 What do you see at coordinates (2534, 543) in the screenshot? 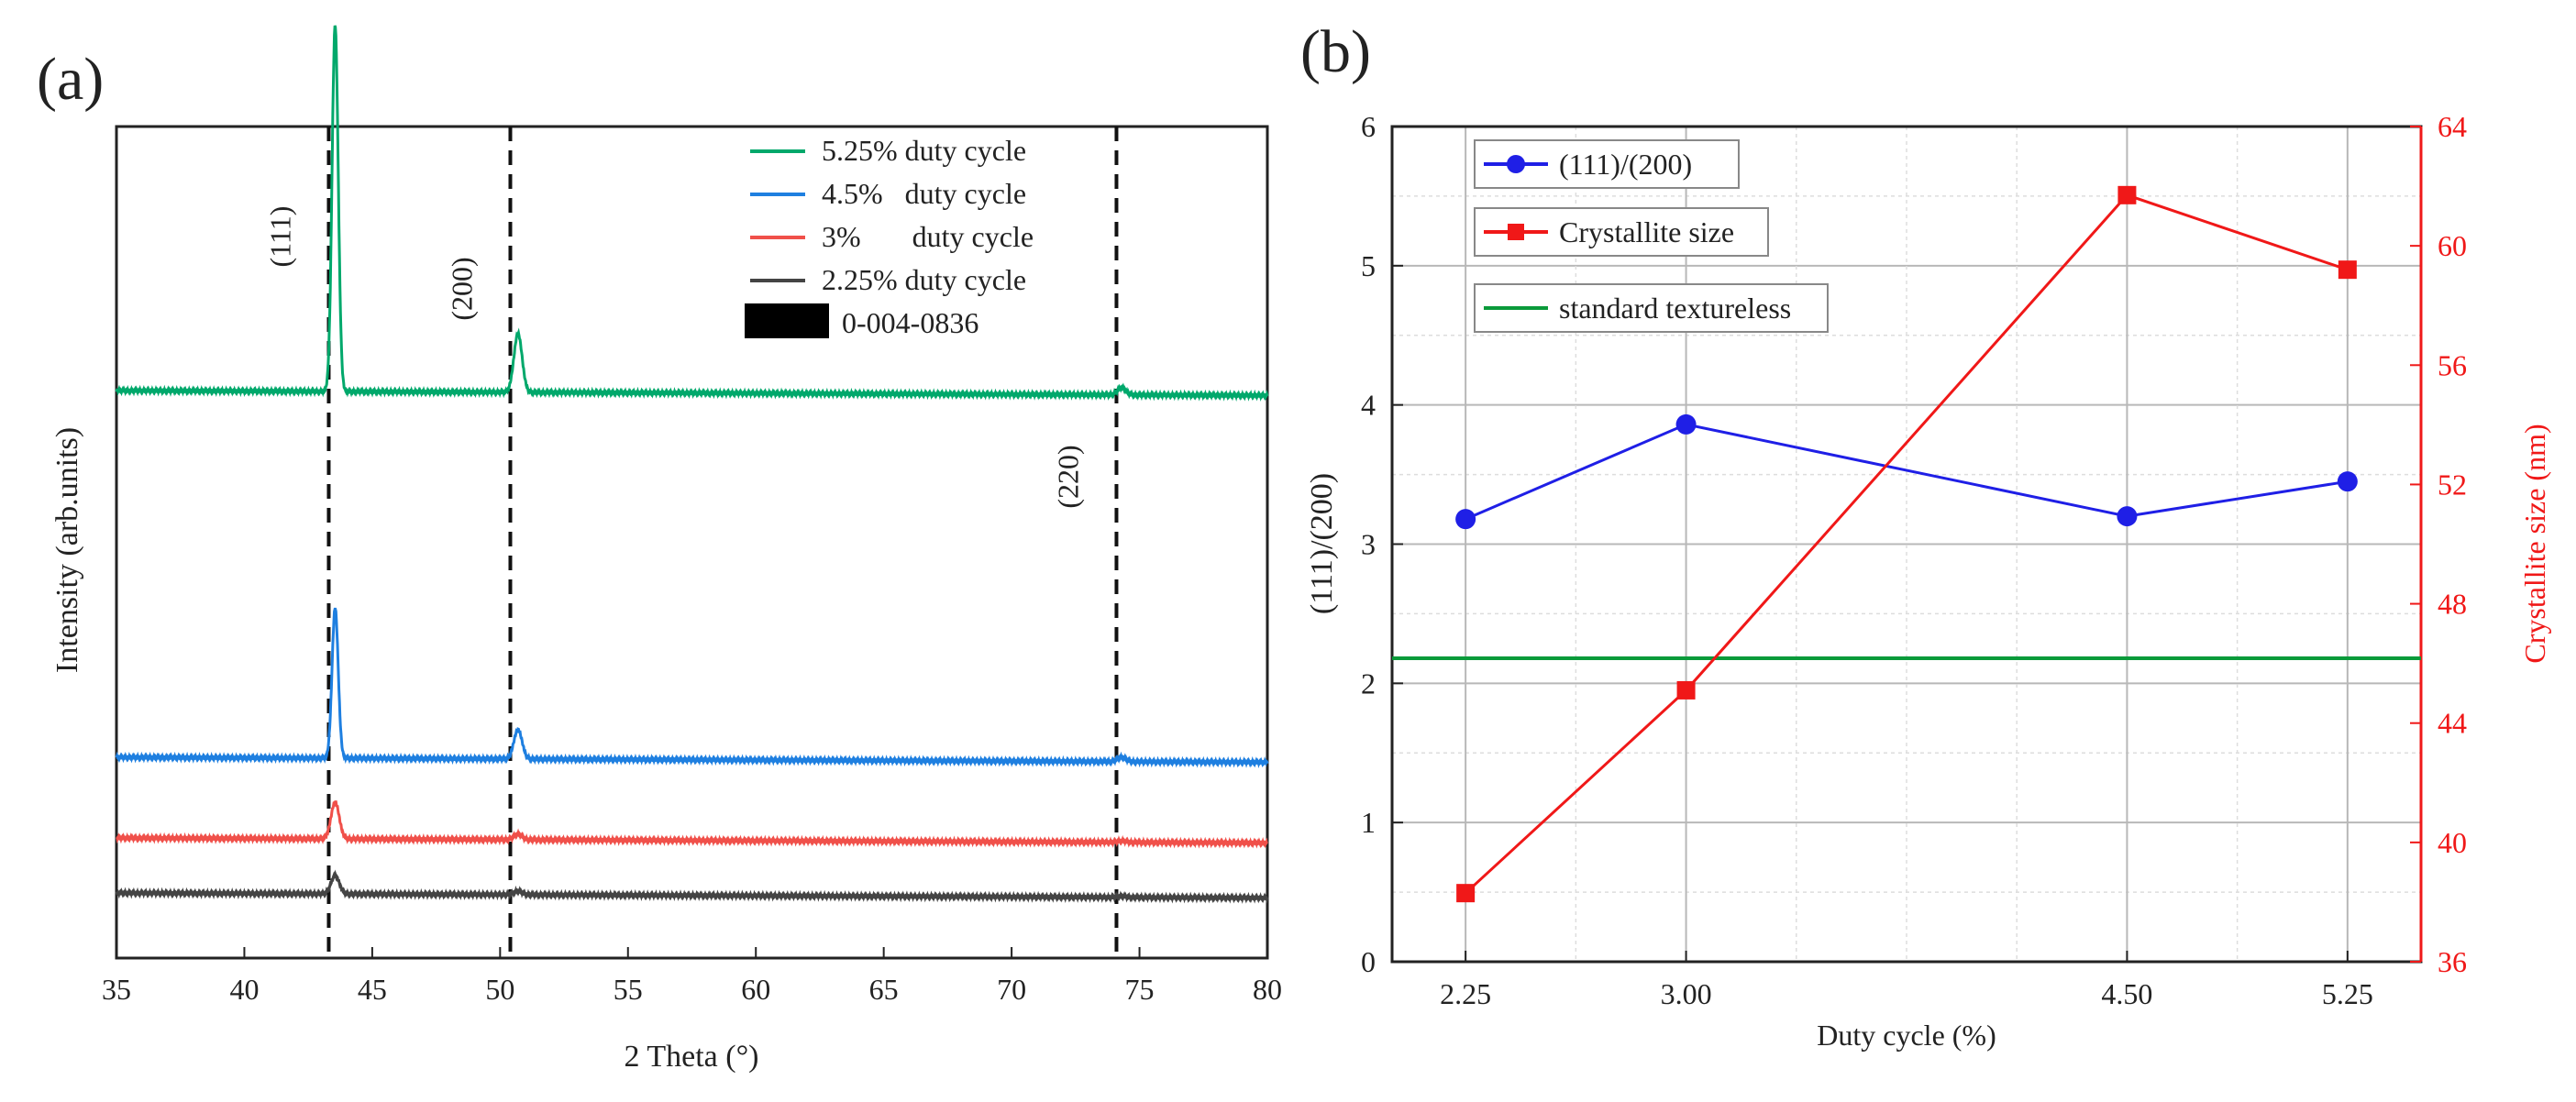
I see `panel-b-y2-axis-label: Crystallite size (nm)` at bounding box center [2534, 543].